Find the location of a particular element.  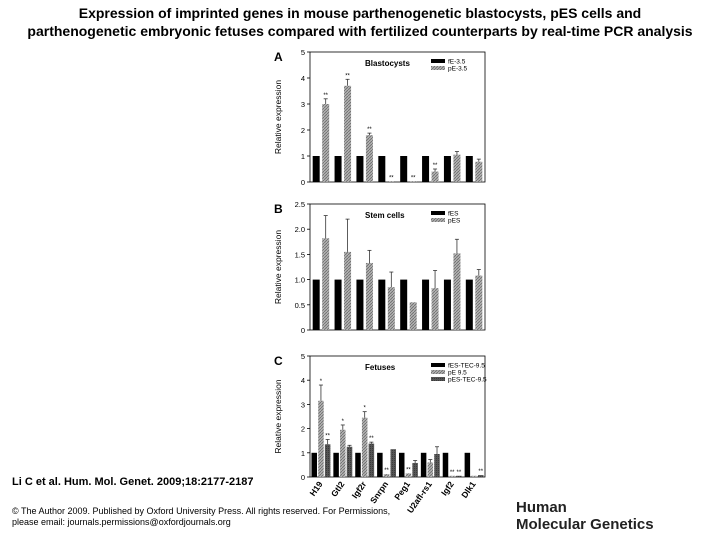

panel-c-y-tick-label: 4 is located at coordinates (303, 380).